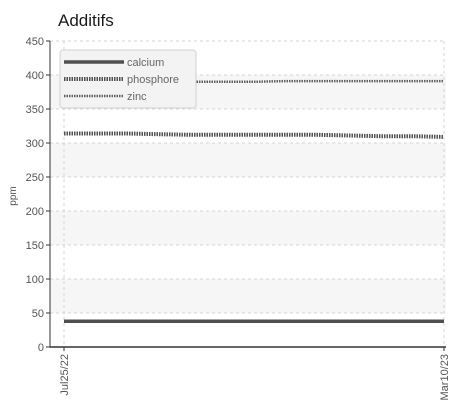 The image size is (462, 411). Describe the element at coordinates (38, 195) in the screenshot. I see `y-axis-ticks: 0 50 100 150 200 250 300 350 400 450` at that location.